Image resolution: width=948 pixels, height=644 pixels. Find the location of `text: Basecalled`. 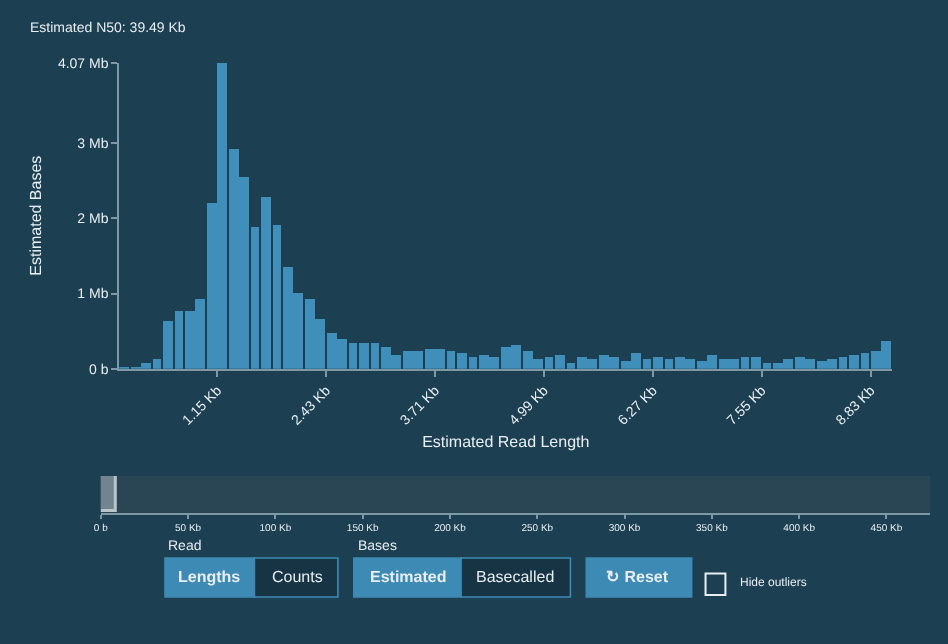

text: Basecalled is located at coordinates (515, 577).